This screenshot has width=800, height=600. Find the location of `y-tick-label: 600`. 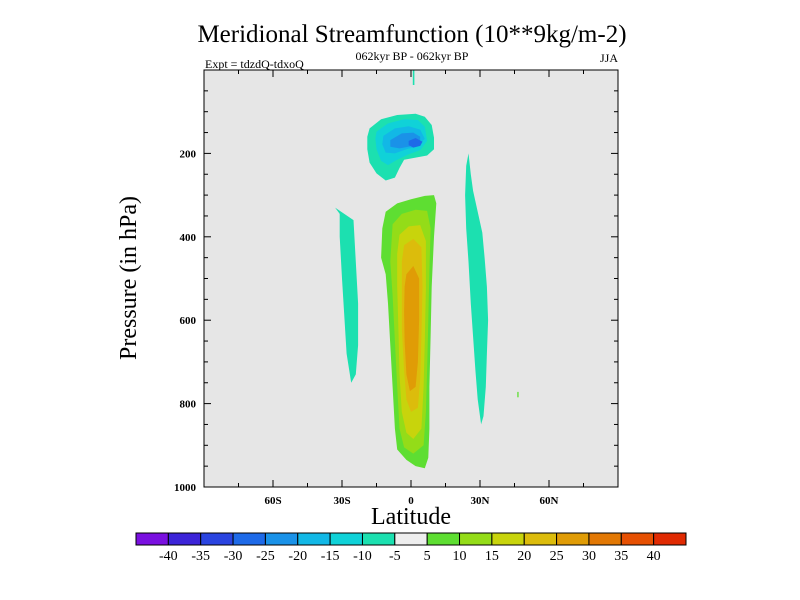

y-tick-label: 600 is located at coordinates (188, 321).